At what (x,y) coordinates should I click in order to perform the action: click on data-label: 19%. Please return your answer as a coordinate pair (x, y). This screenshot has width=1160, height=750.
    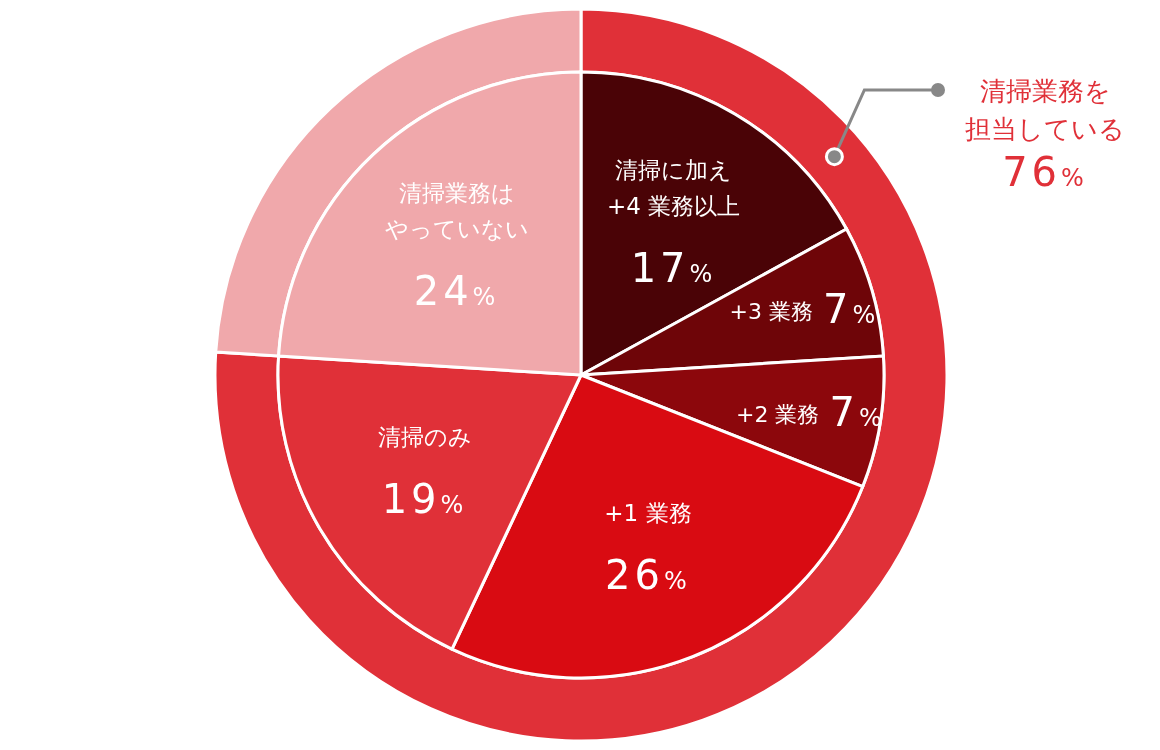
    Looking at the image, I should click on (424, 498).